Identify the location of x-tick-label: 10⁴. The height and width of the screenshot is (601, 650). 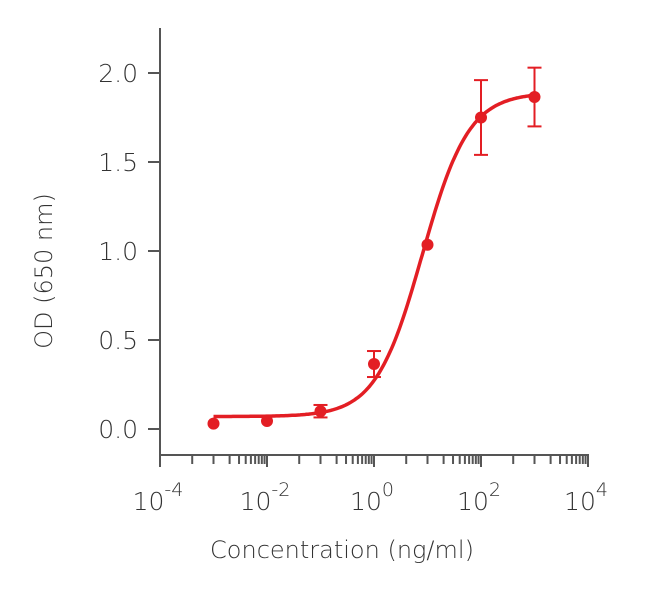
(586, 497).